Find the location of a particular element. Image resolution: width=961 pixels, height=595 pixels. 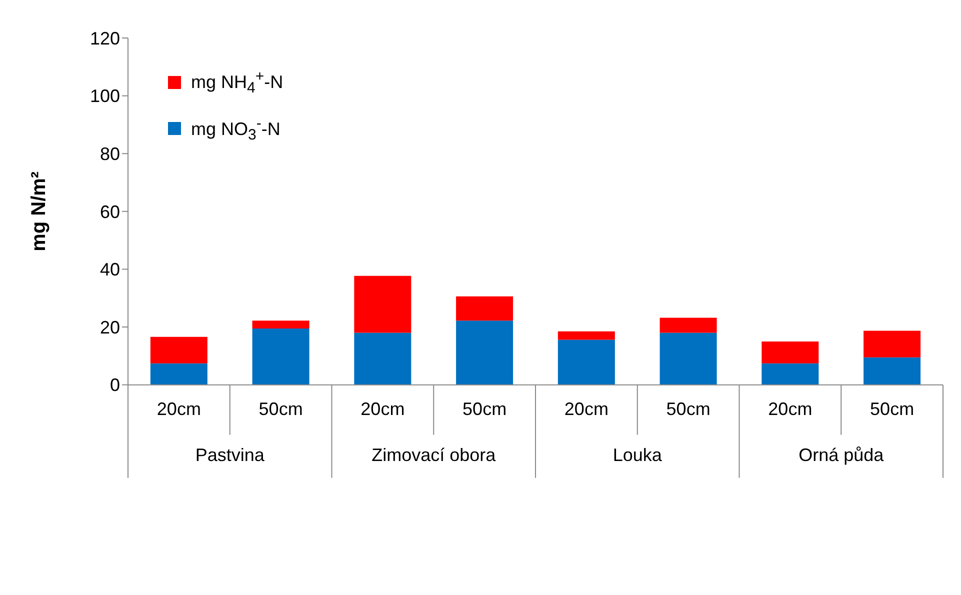

text: Louka is located at coordinates (637, 454).